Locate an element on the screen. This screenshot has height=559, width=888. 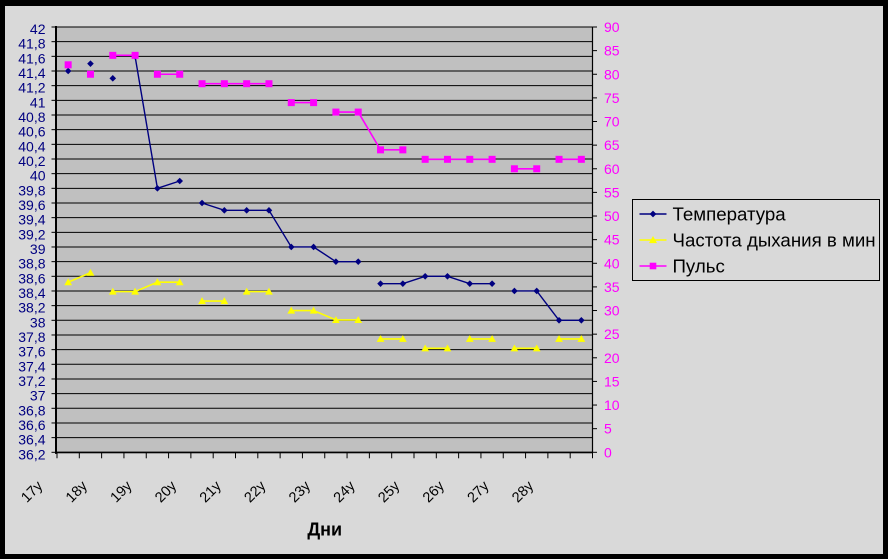
svg-text: 85 is located at coordinates (612, 51).